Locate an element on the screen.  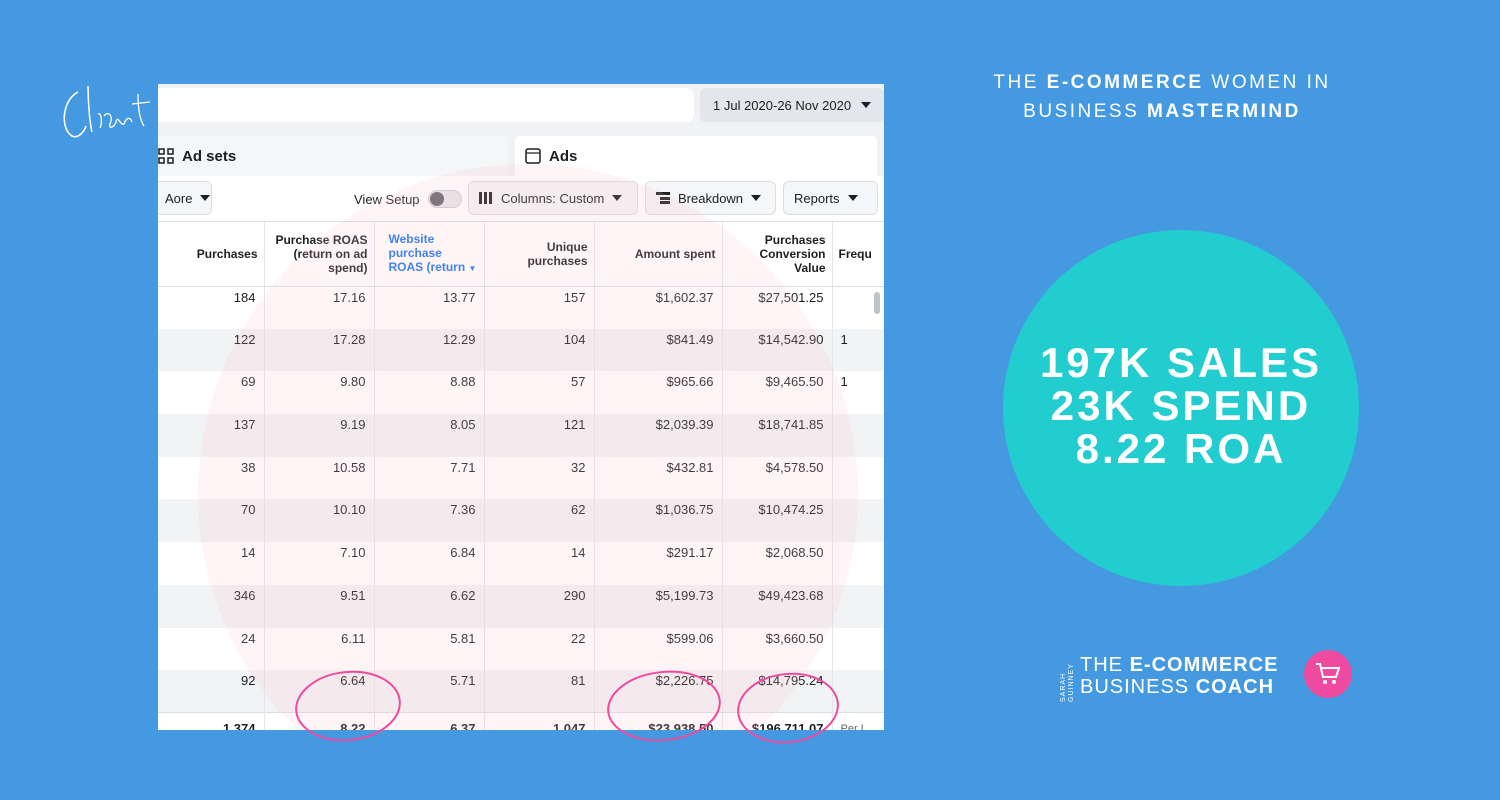
table-cell: $27,501.25 is located at coordinates (777, 307).